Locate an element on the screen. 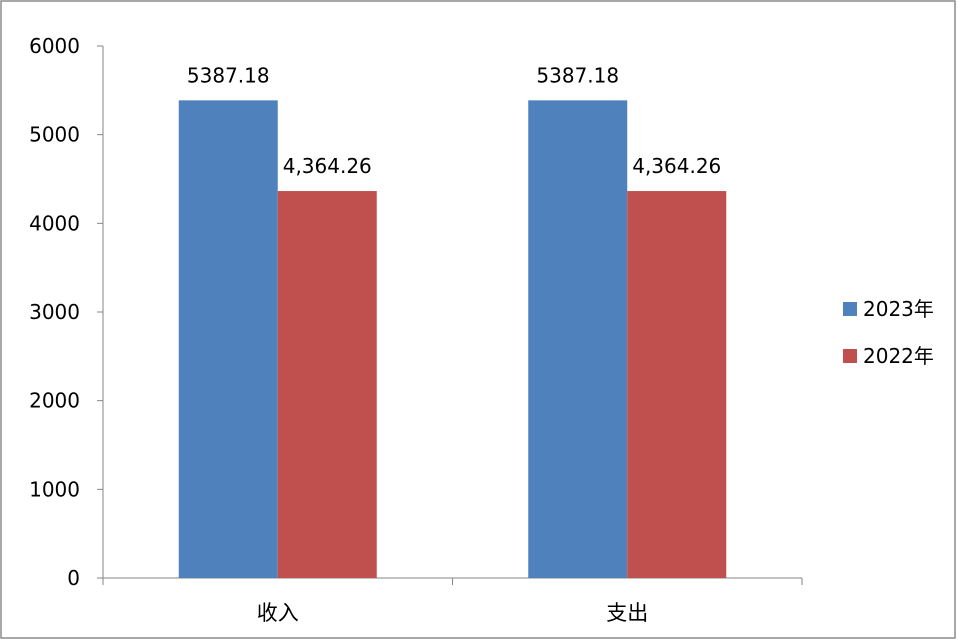 Image resolution: width=958 pixels, height=644 pixels. x-tick-label: 支出 is located at coordinates (627, 613).